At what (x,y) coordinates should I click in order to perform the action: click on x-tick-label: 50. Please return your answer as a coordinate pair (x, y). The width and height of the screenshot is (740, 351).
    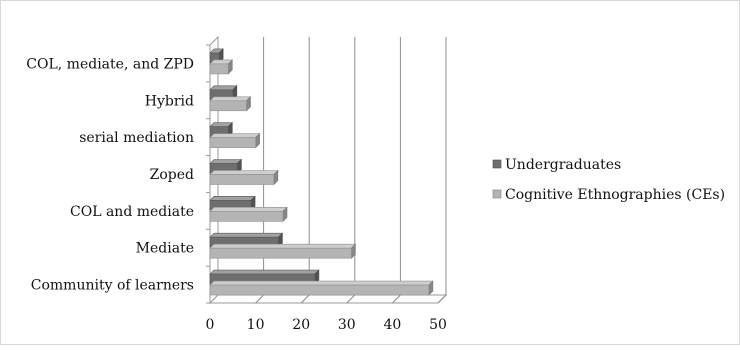
    Looking at the image, I should click on (438, 325).